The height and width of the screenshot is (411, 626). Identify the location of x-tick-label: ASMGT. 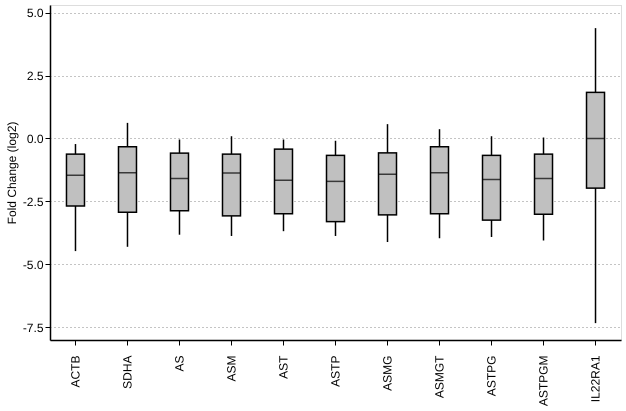
(439, 376).